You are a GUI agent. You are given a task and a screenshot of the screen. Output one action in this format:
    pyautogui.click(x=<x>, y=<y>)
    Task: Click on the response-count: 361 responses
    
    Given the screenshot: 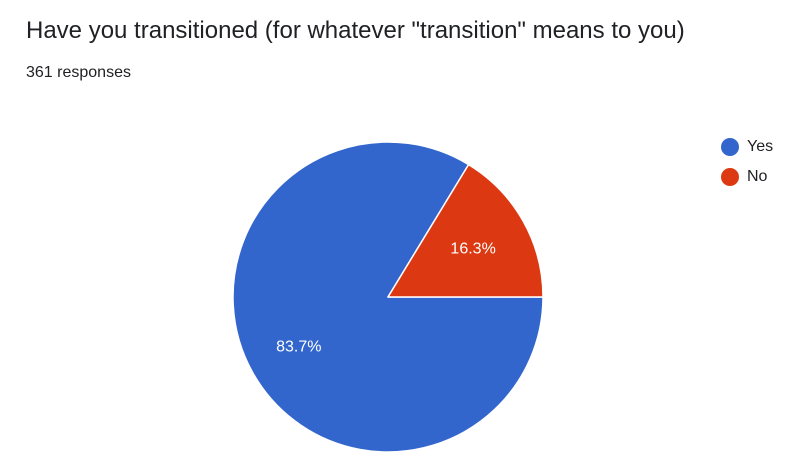 What is the action you would take?
    pyautogui.click(x=78, y=72)
    